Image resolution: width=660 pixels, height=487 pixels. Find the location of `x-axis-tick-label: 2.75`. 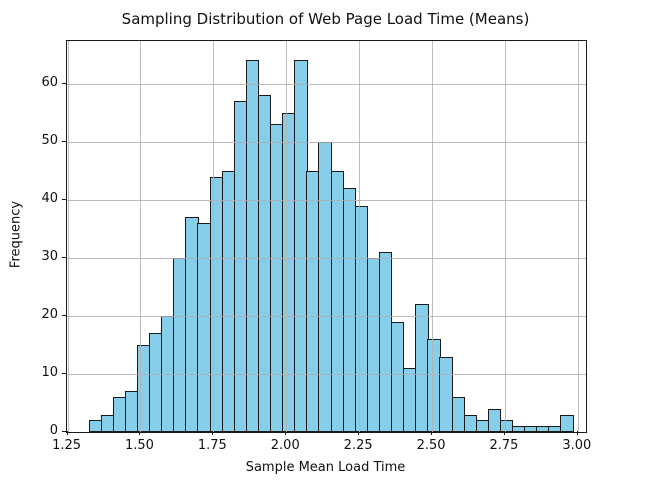

x-axis-tick-label: 2.75 is located at coordinates (504, 445).